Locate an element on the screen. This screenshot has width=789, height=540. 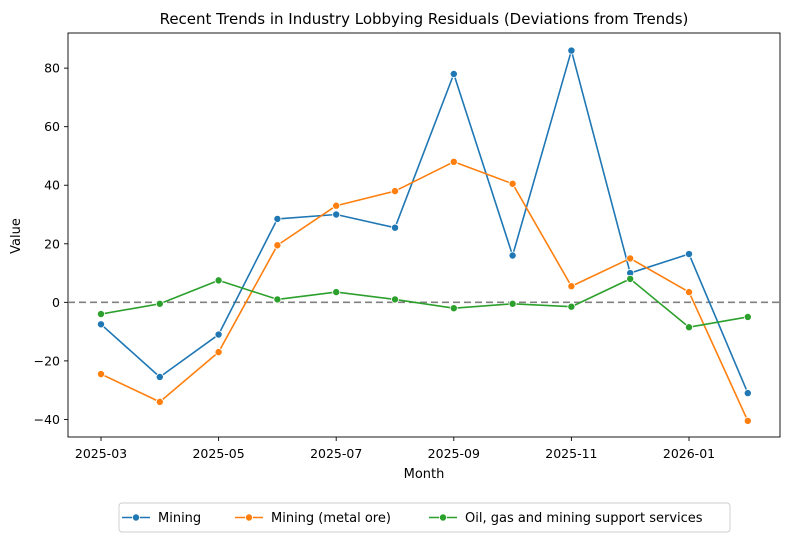
x-tick-label: 2025-07 is located at coordinates (336, 453).